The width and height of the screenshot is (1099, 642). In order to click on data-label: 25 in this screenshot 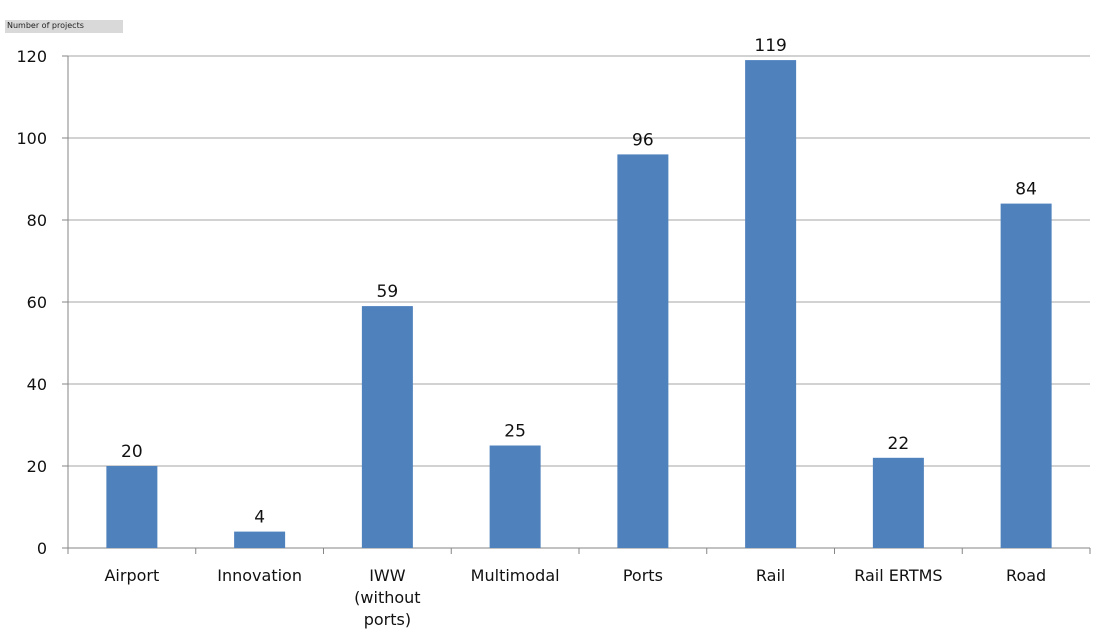, I will do `click(515, 432)`.